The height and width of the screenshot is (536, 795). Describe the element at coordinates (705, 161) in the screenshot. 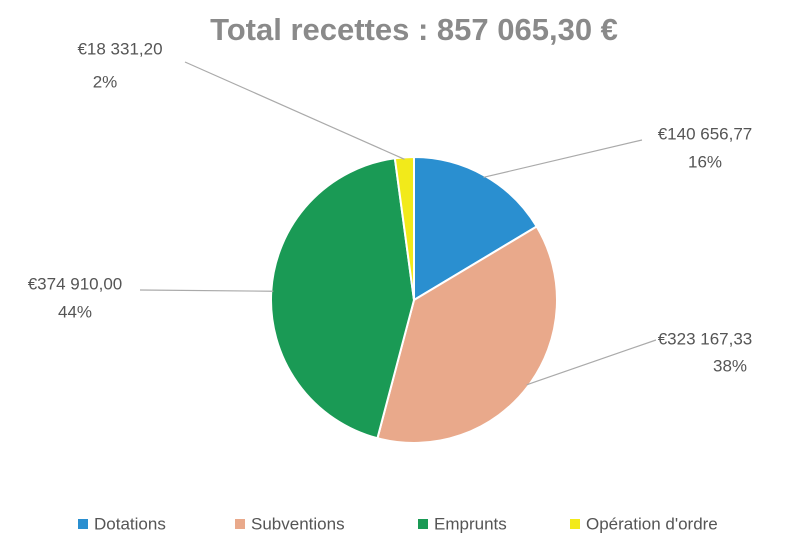

I see `data-label: 16%` at that location.